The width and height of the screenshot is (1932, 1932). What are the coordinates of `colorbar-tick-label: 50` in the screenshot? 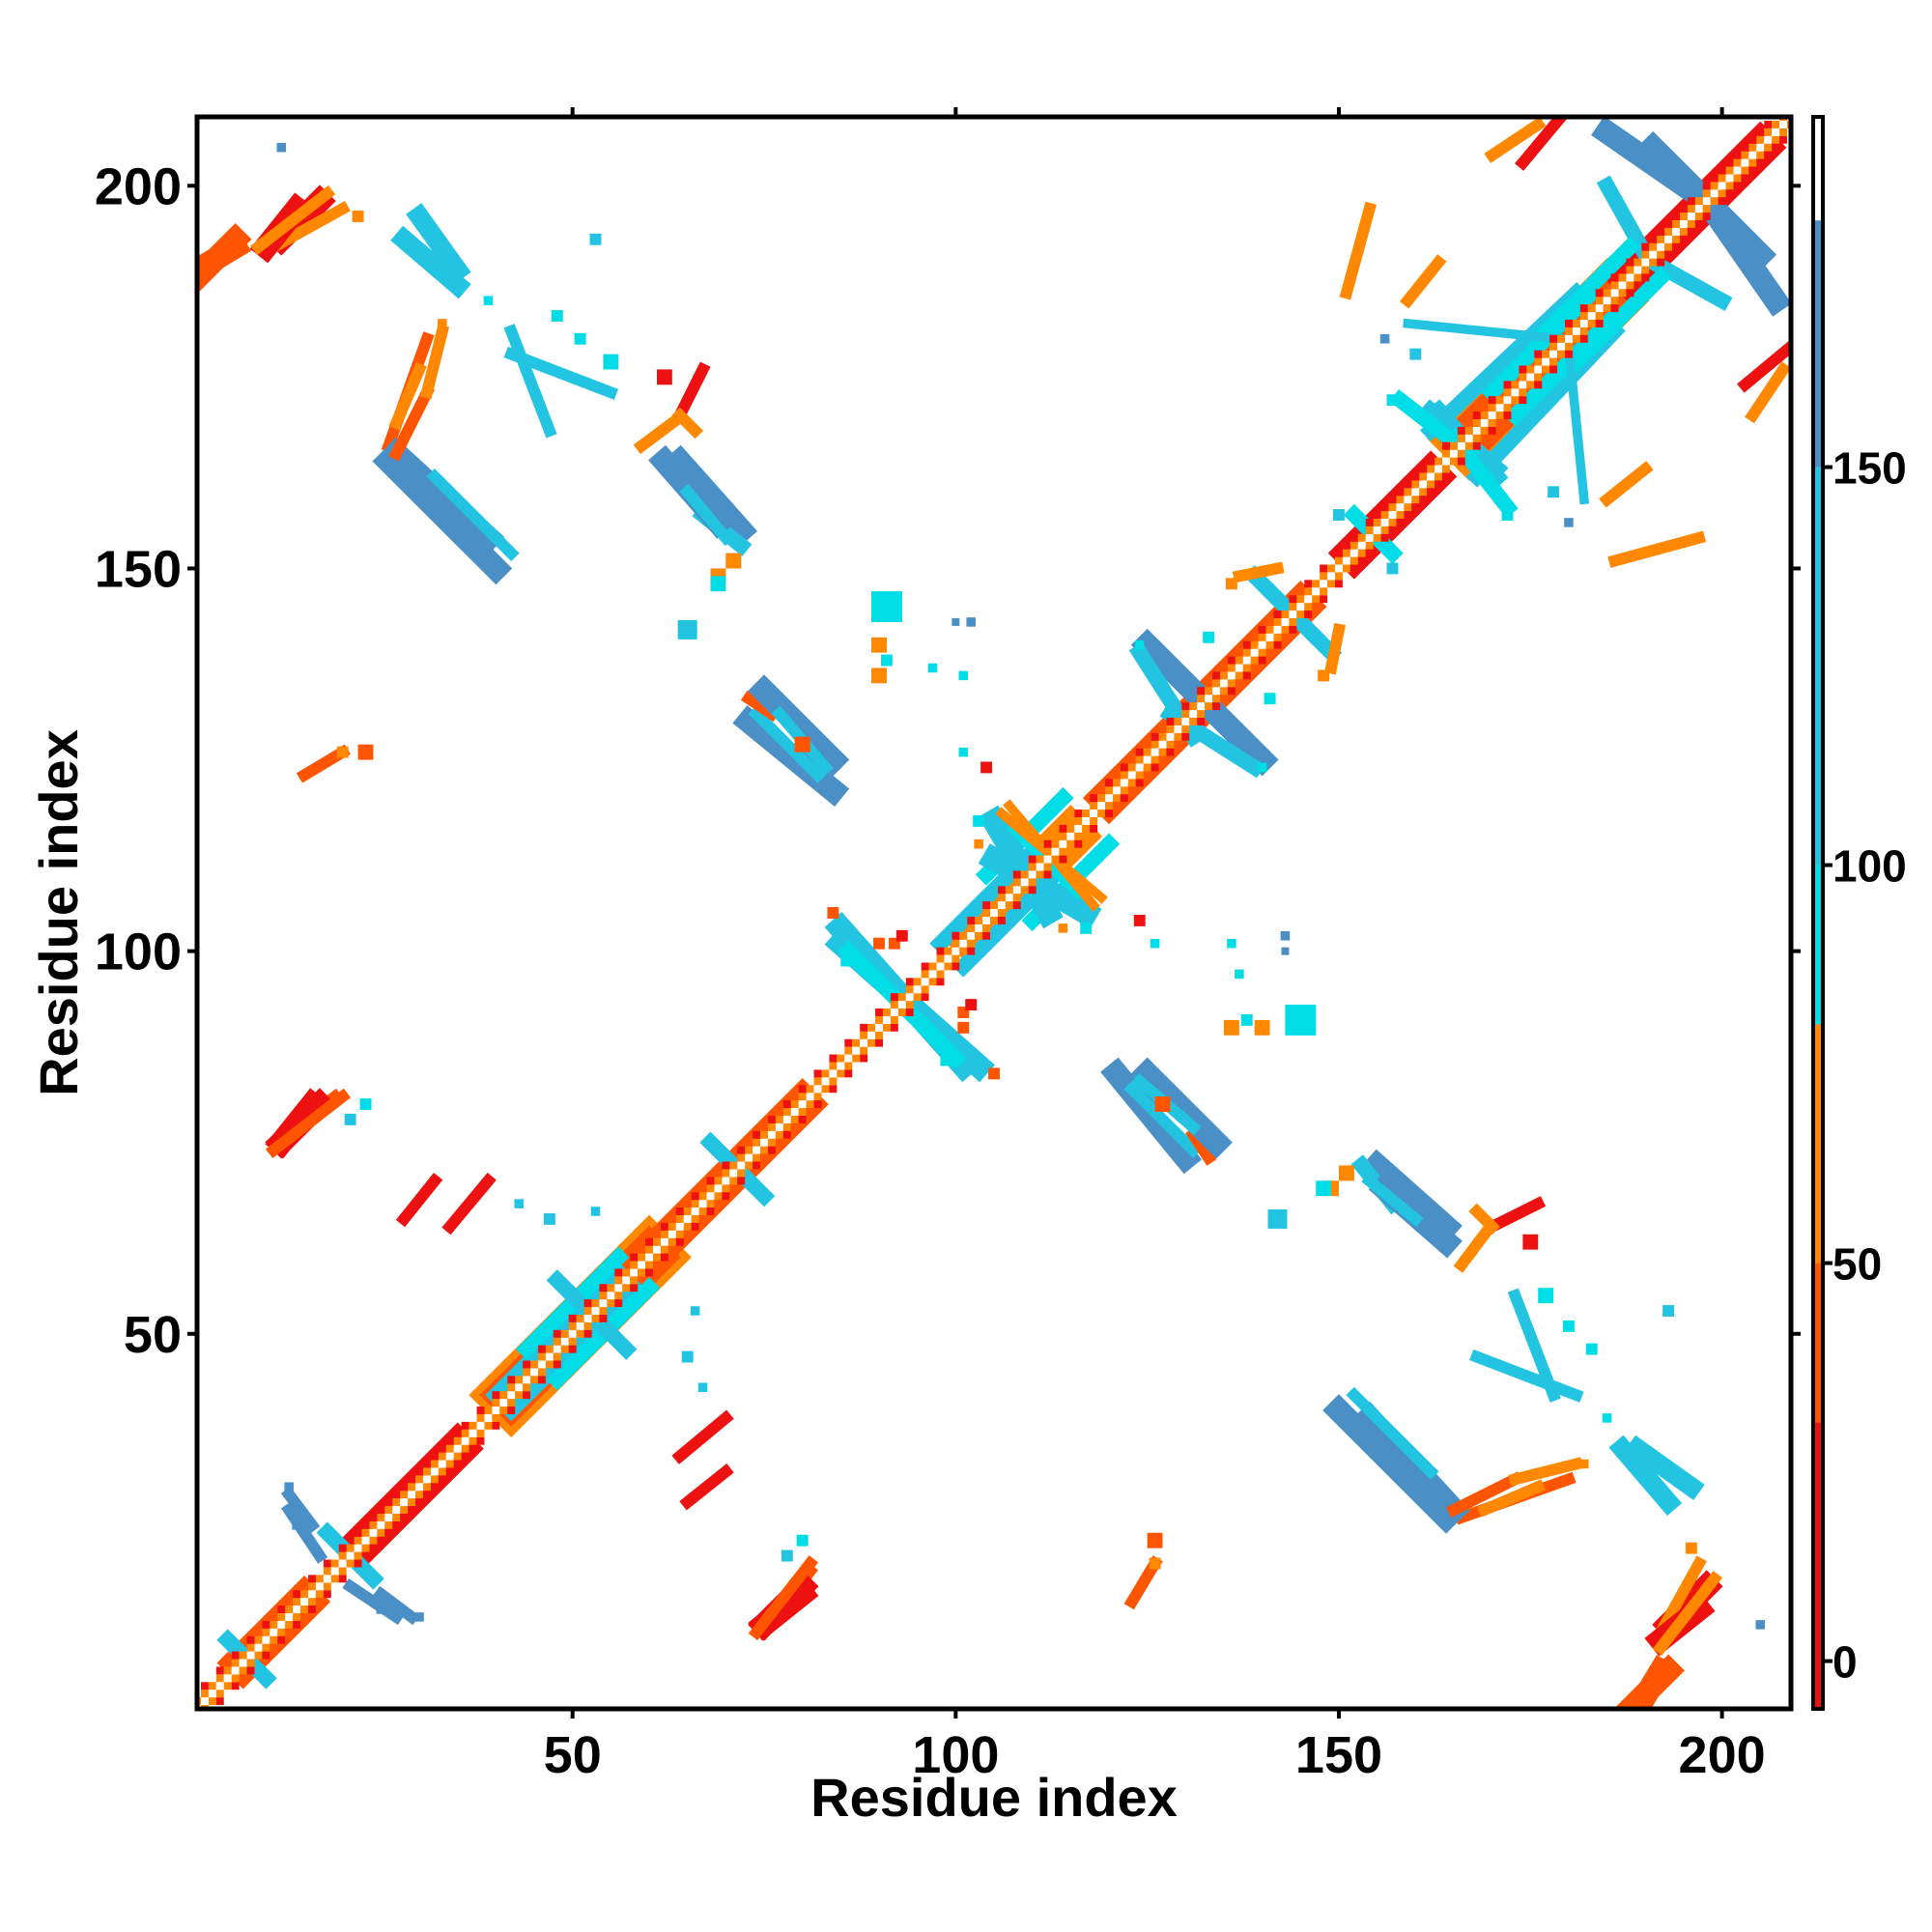 It's located at (1857, 1264).